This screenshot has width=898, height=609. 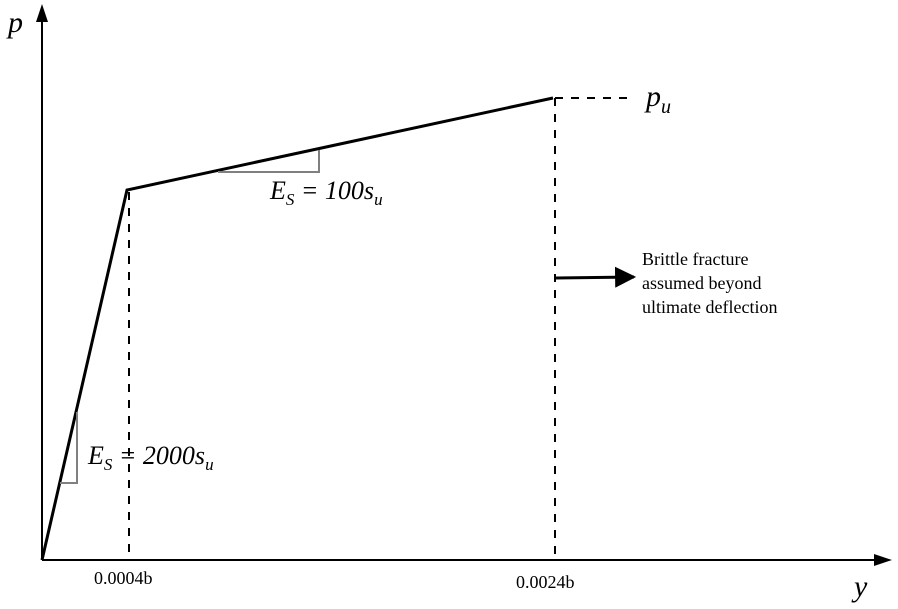 What do you see at coordinates (269, 161) in the screenshot?
I see `upper-slope-triangle` at bounding box center [269, 161].